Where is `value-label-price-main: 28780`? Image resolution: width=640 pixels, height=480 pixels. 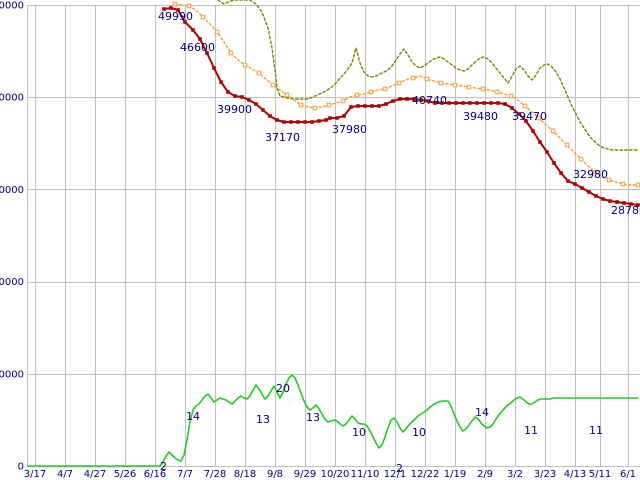
value-label-price-main: 28780 is located at coordinates (625, 210).